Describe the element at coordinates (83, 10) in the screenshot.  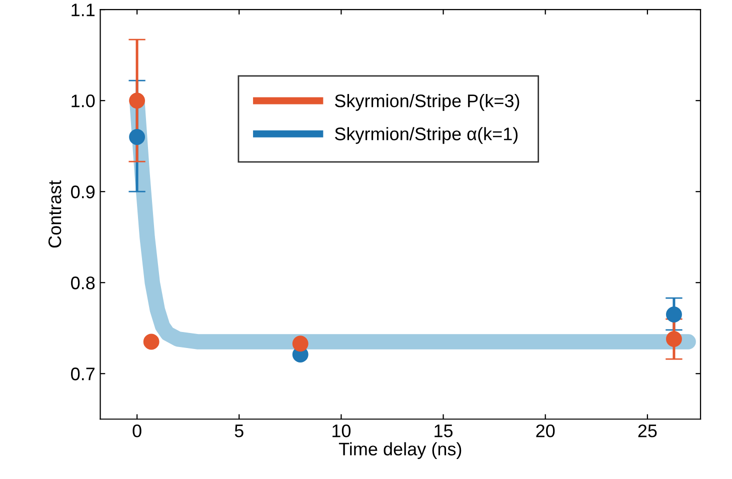
I see `y-tick-label: 1.1` at that location.